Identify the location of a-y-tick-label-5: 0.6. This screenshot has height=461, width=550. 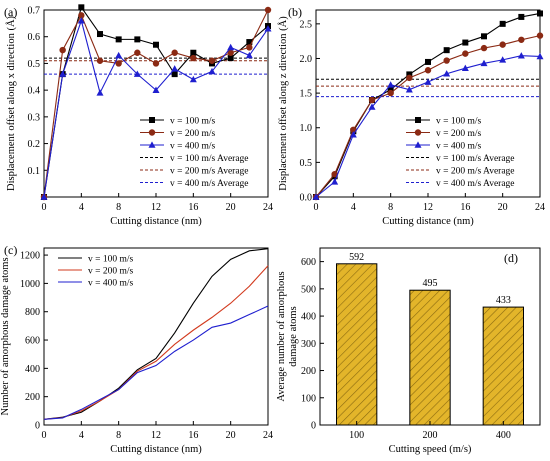
(34, 37).